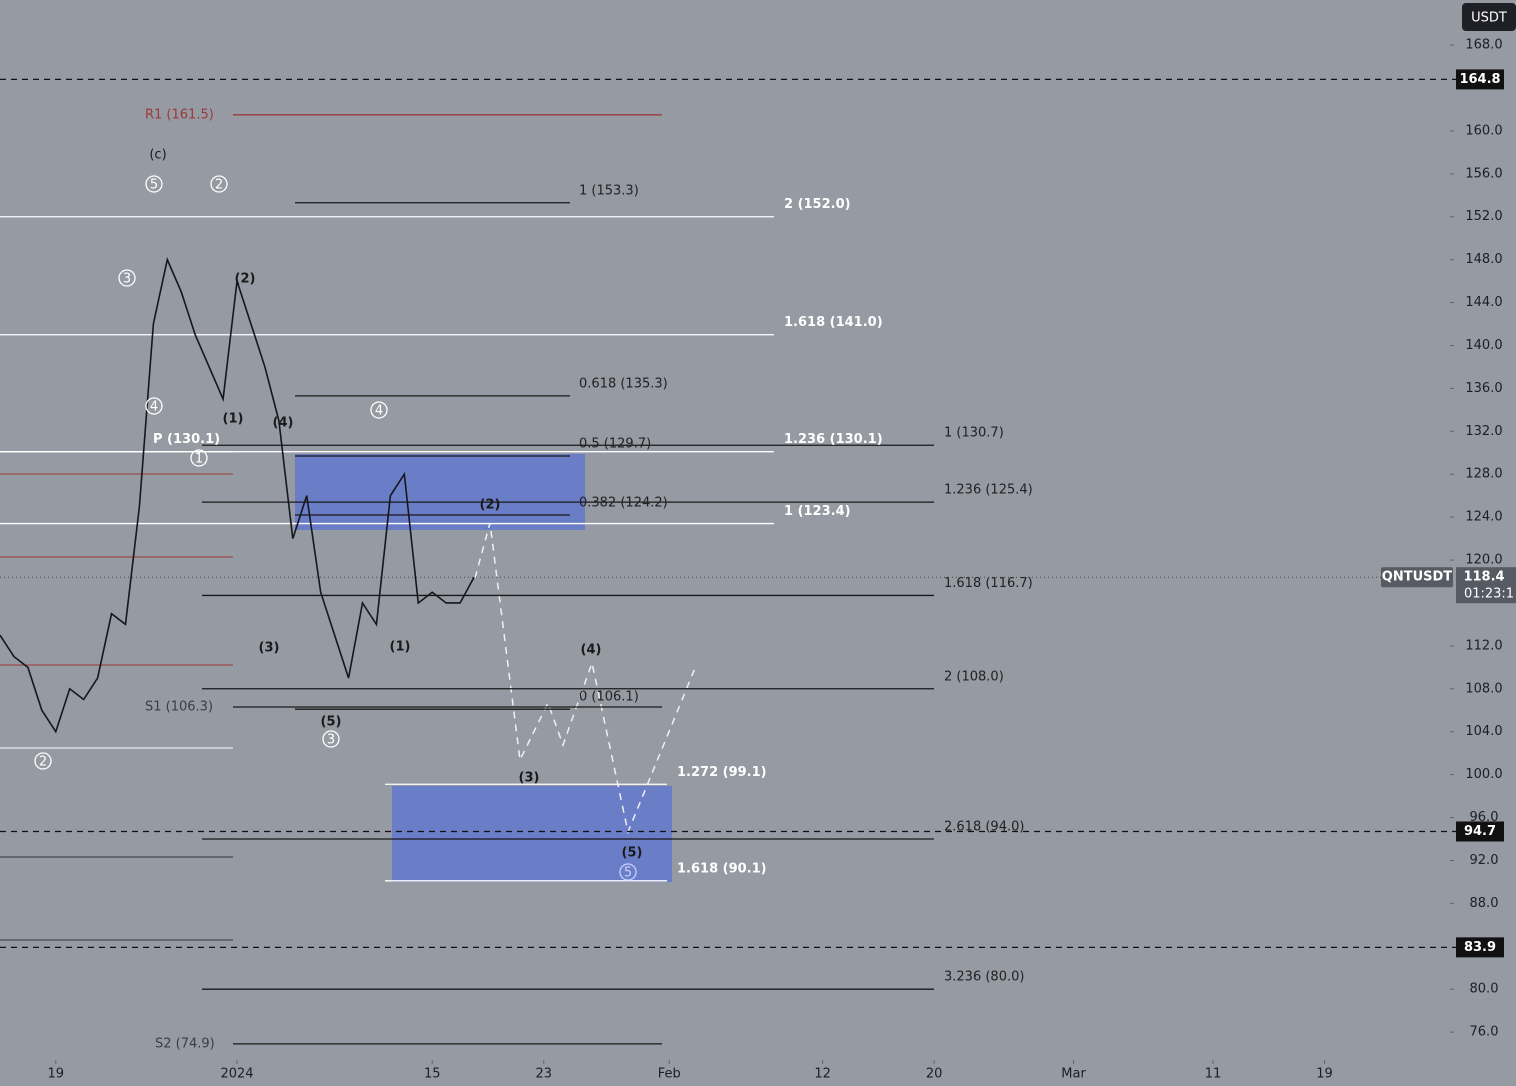 The image size is (1516, 1086). What do you see at coordinates (179, 707) in the screenshot?
I see `level-label: S1 (106.3)` at bounding box center [179, 707].